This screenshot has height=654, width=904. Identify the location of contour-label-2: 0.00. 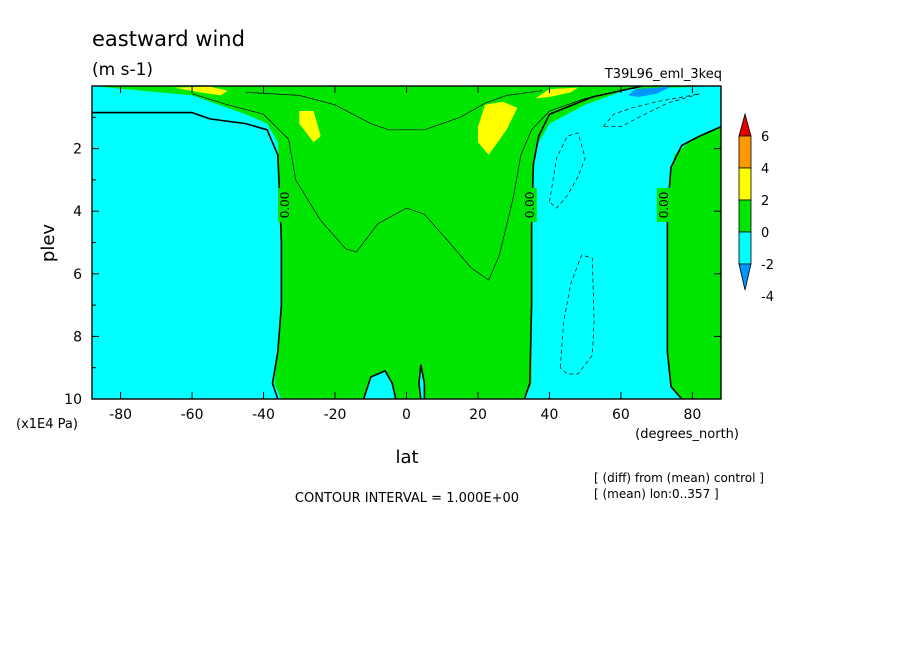
(664, 205).